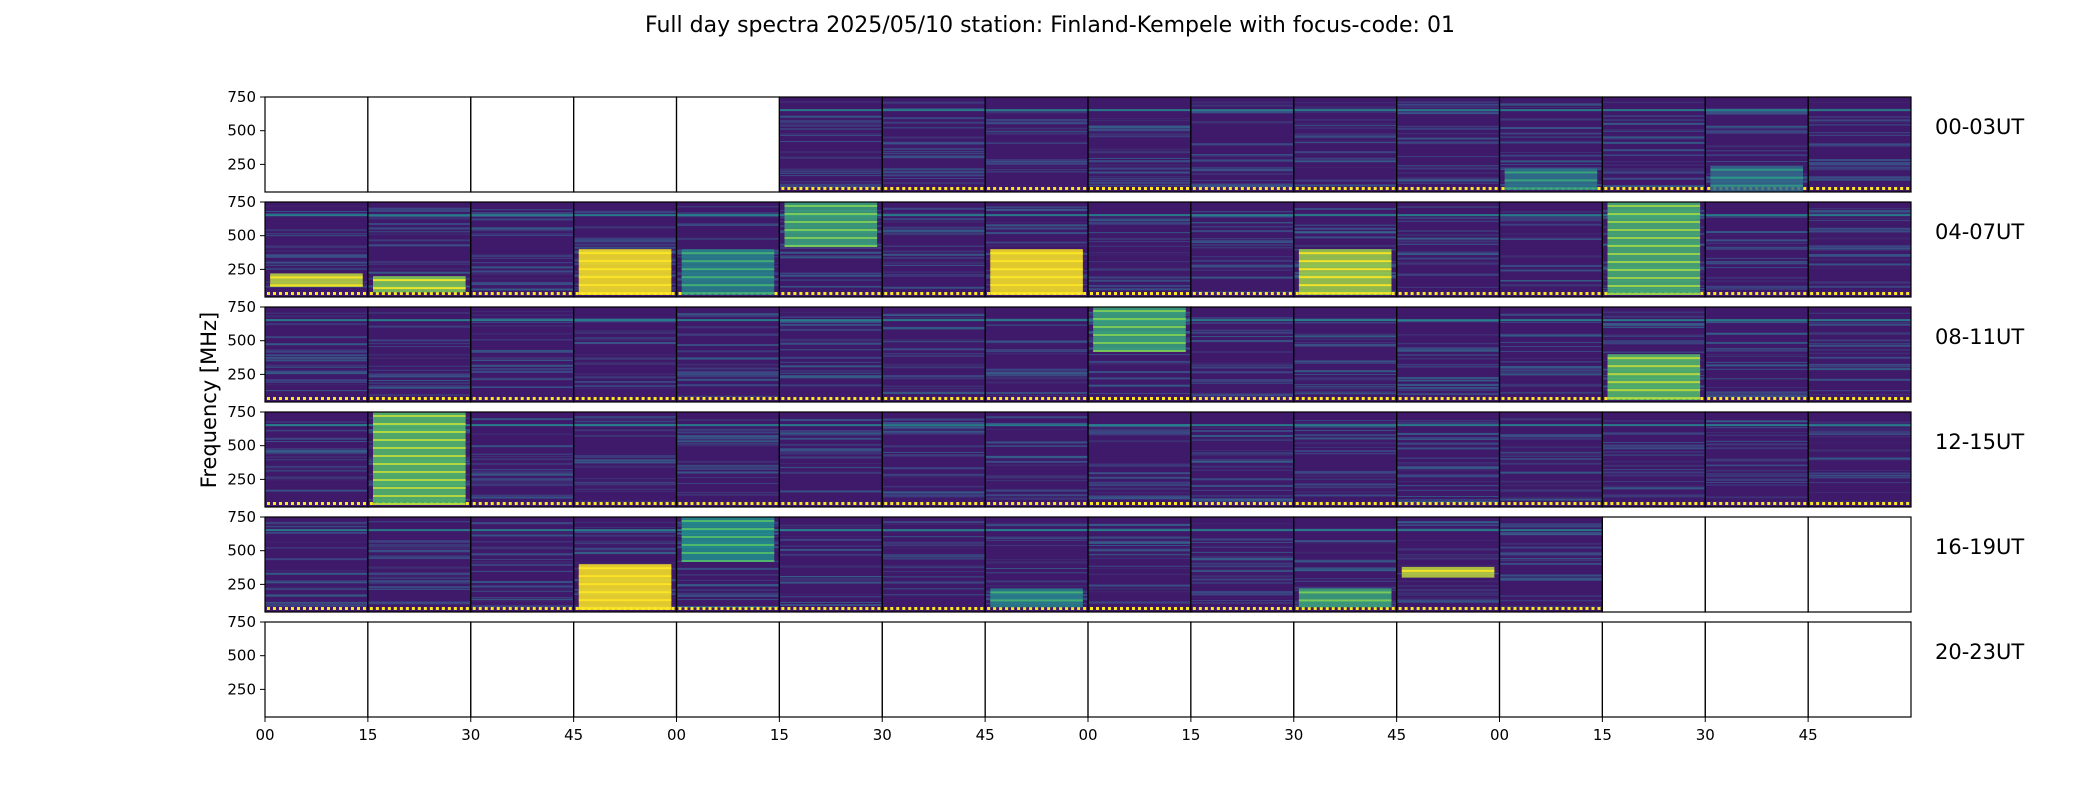  Describe the element at coordinates (1087, 735) in the screenshot. I see `x-tick-label: 00` at that location.